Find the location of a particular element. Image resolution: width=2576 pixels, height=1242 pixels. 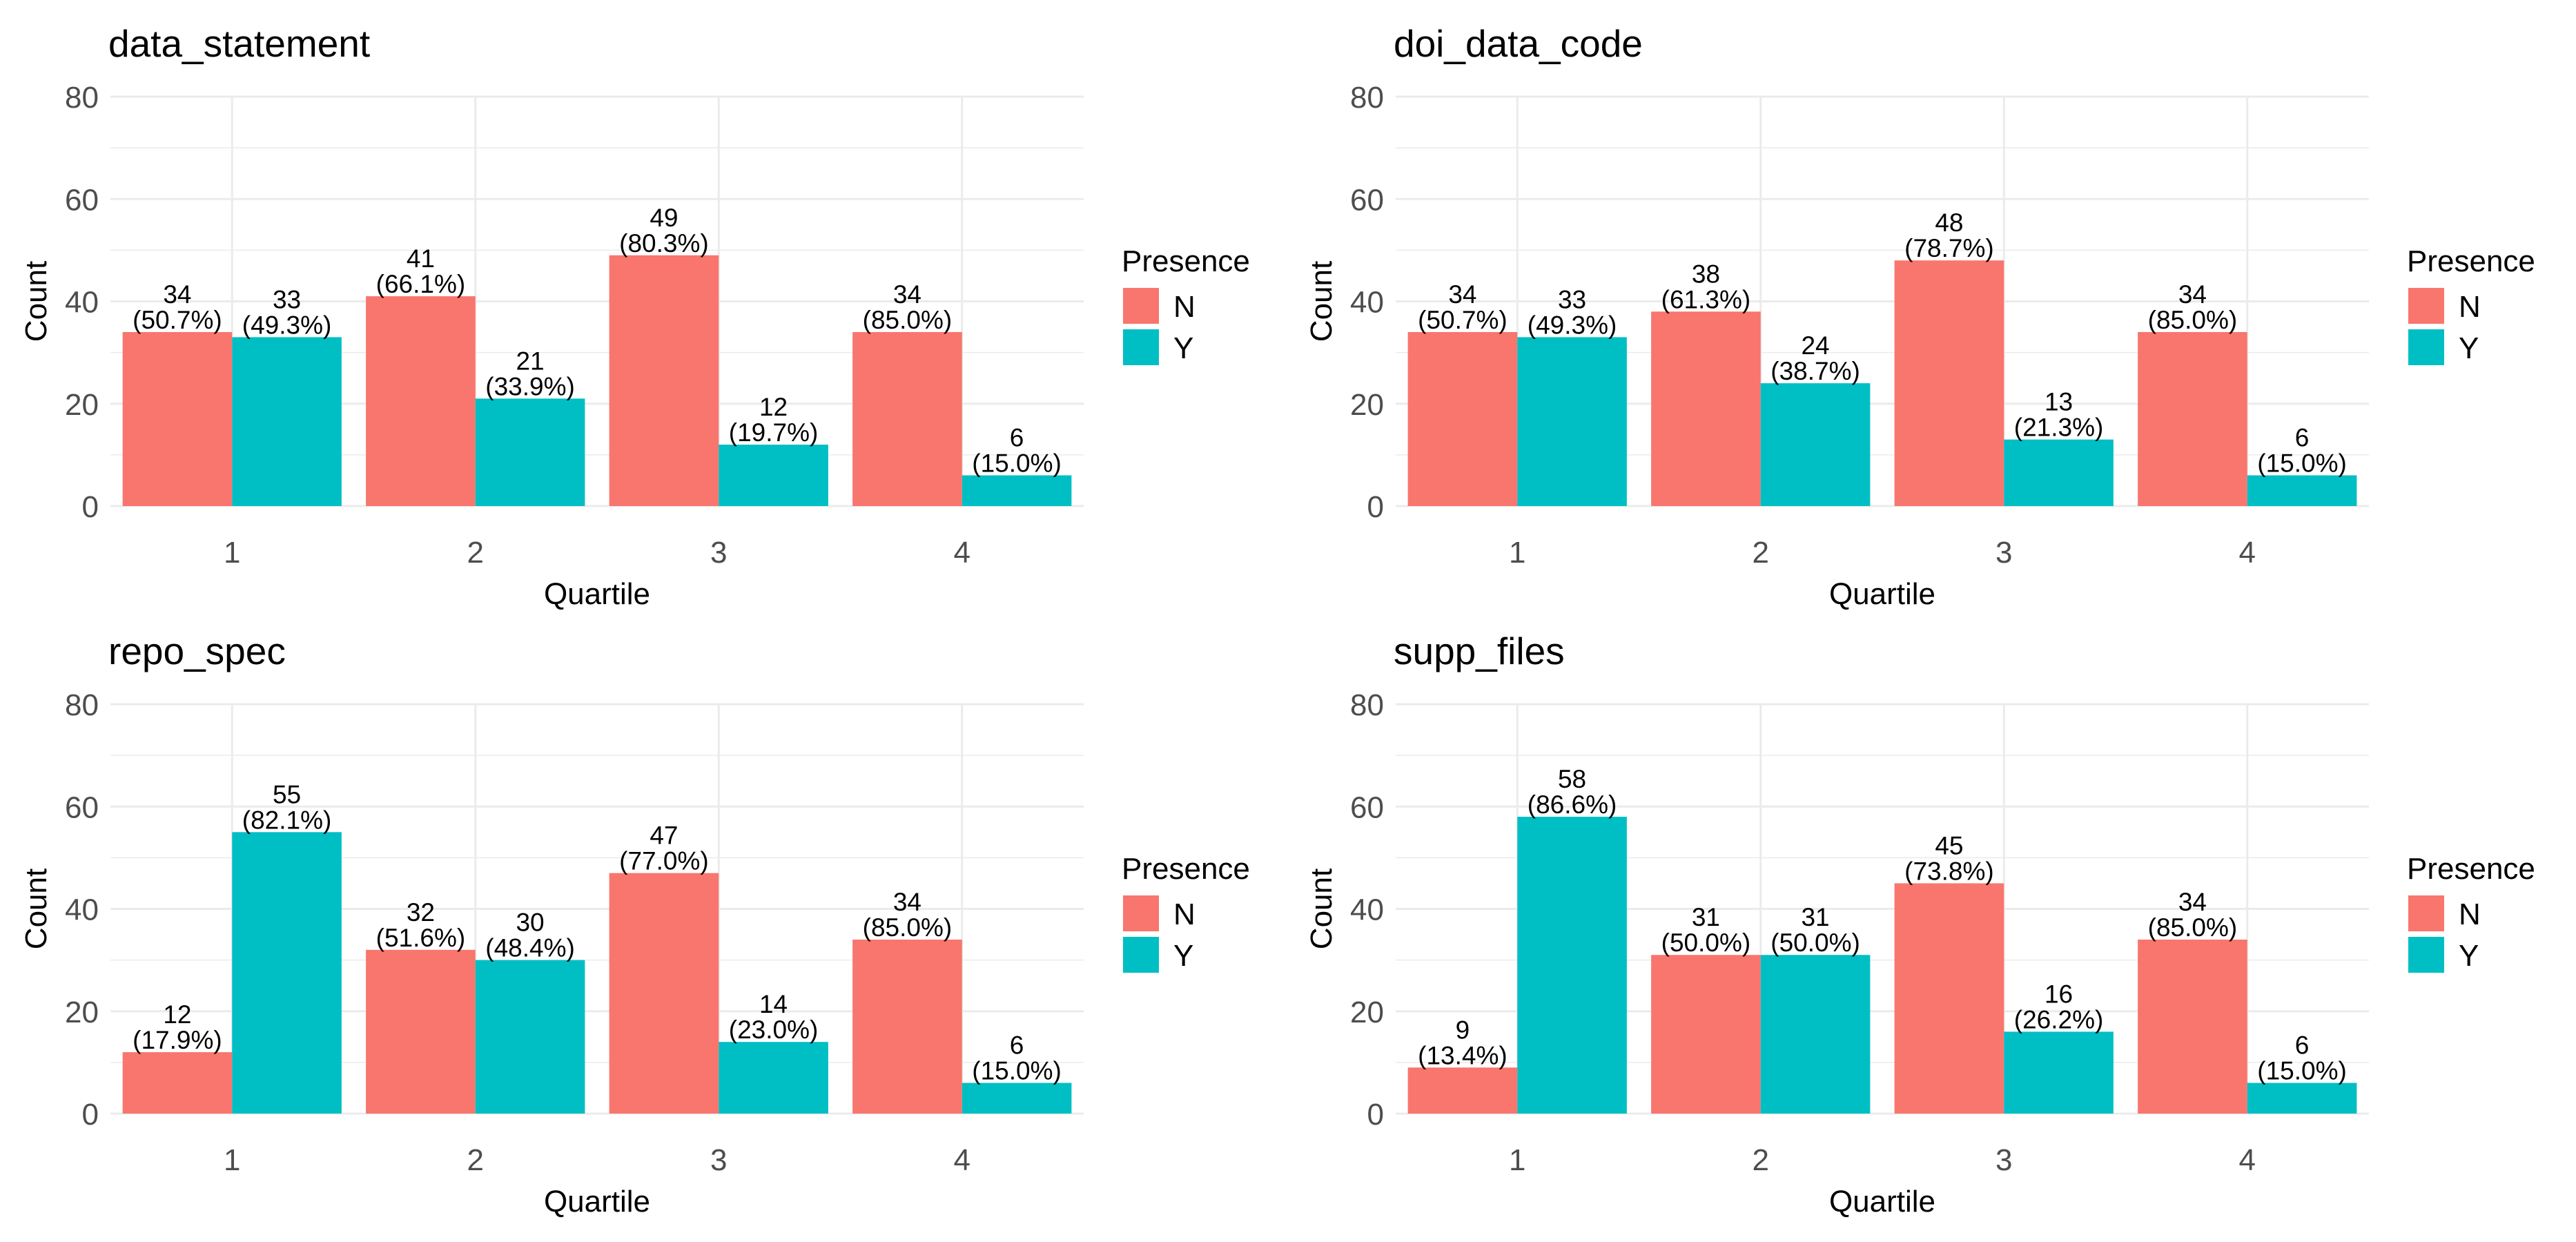

data-label-count: 12 is located at coordinates (177, 1014).